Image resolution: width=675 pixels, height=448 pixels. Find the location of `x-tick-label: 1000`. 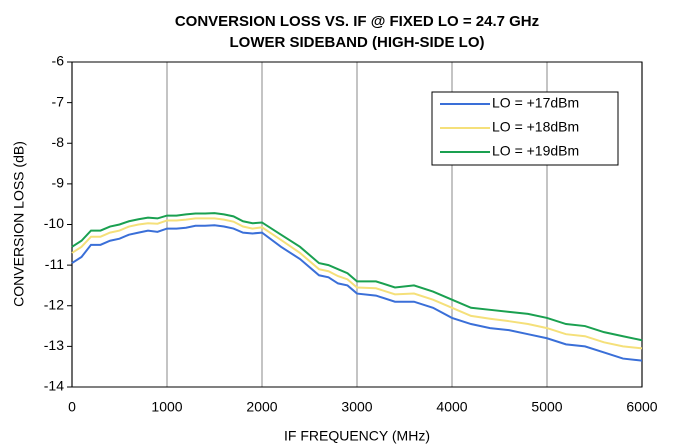

x-tick-label: 1000 is located at coordinates (166, 407).